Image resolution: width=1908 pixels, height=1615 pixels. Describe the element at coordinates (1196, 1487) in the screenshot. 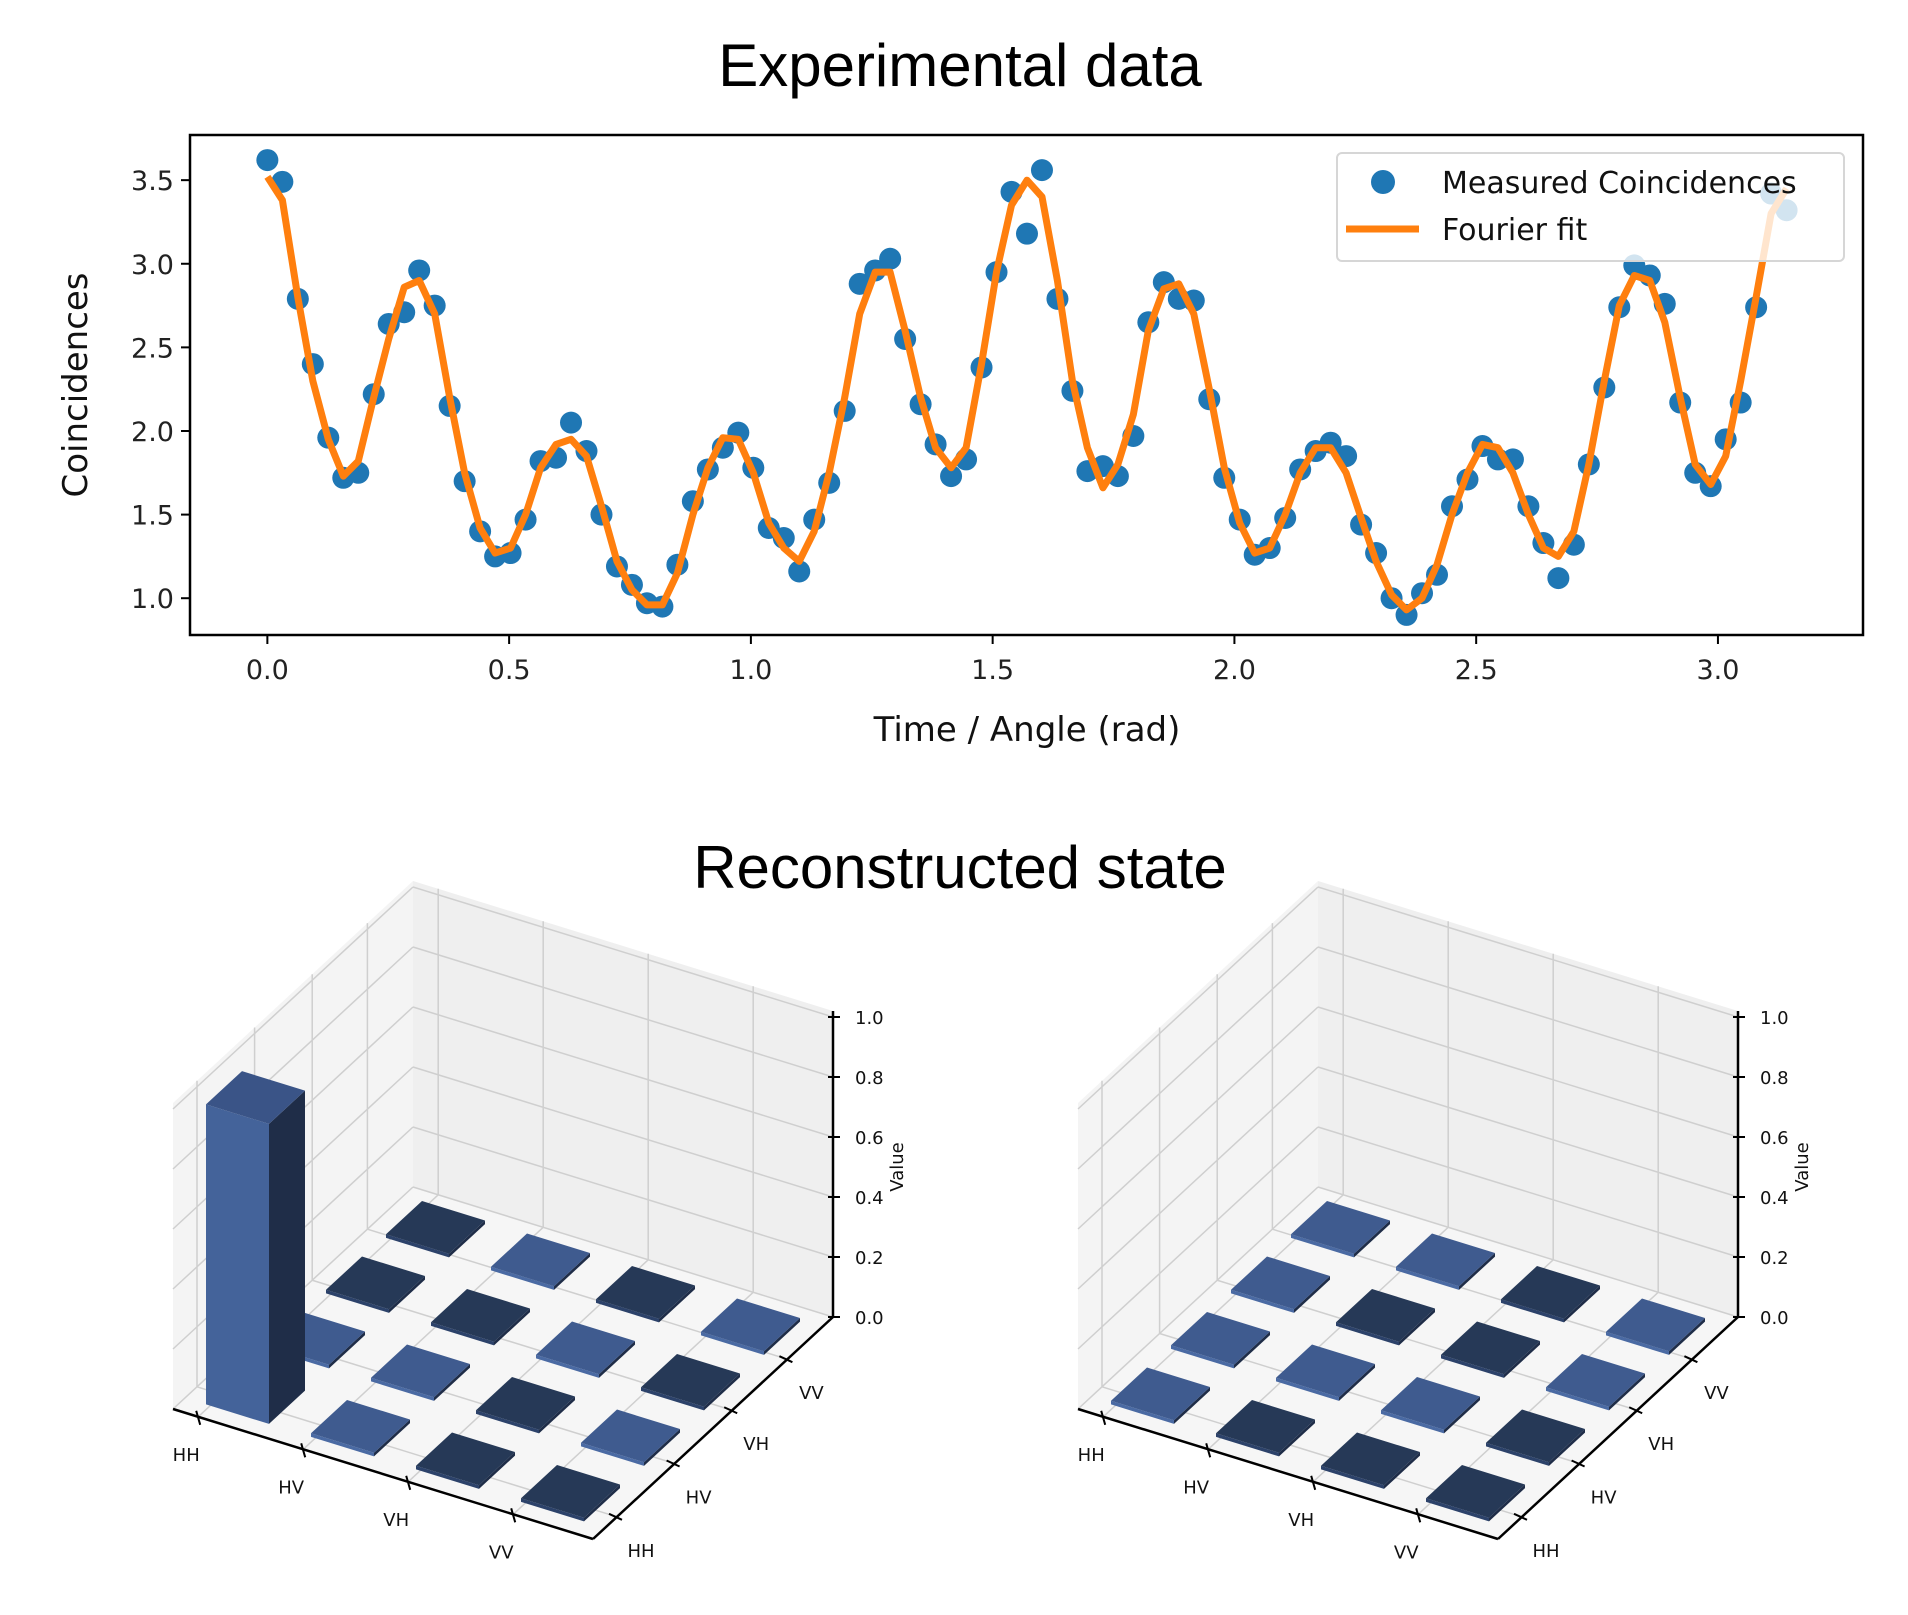

I see `x-tick-label: HV` at that location.